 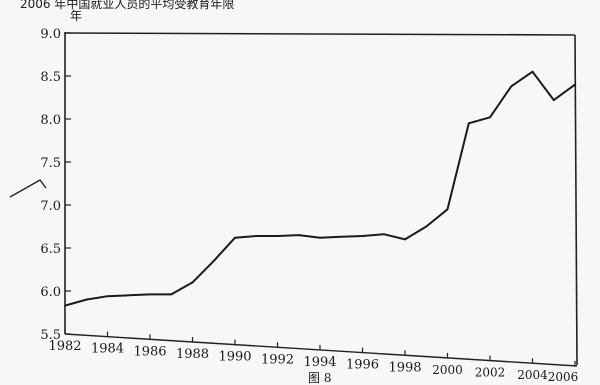 What do you see at coordinates (50, 34) in the screenshot?
I see `y-tick-label: 9.0` at bounding box center [50, 34].